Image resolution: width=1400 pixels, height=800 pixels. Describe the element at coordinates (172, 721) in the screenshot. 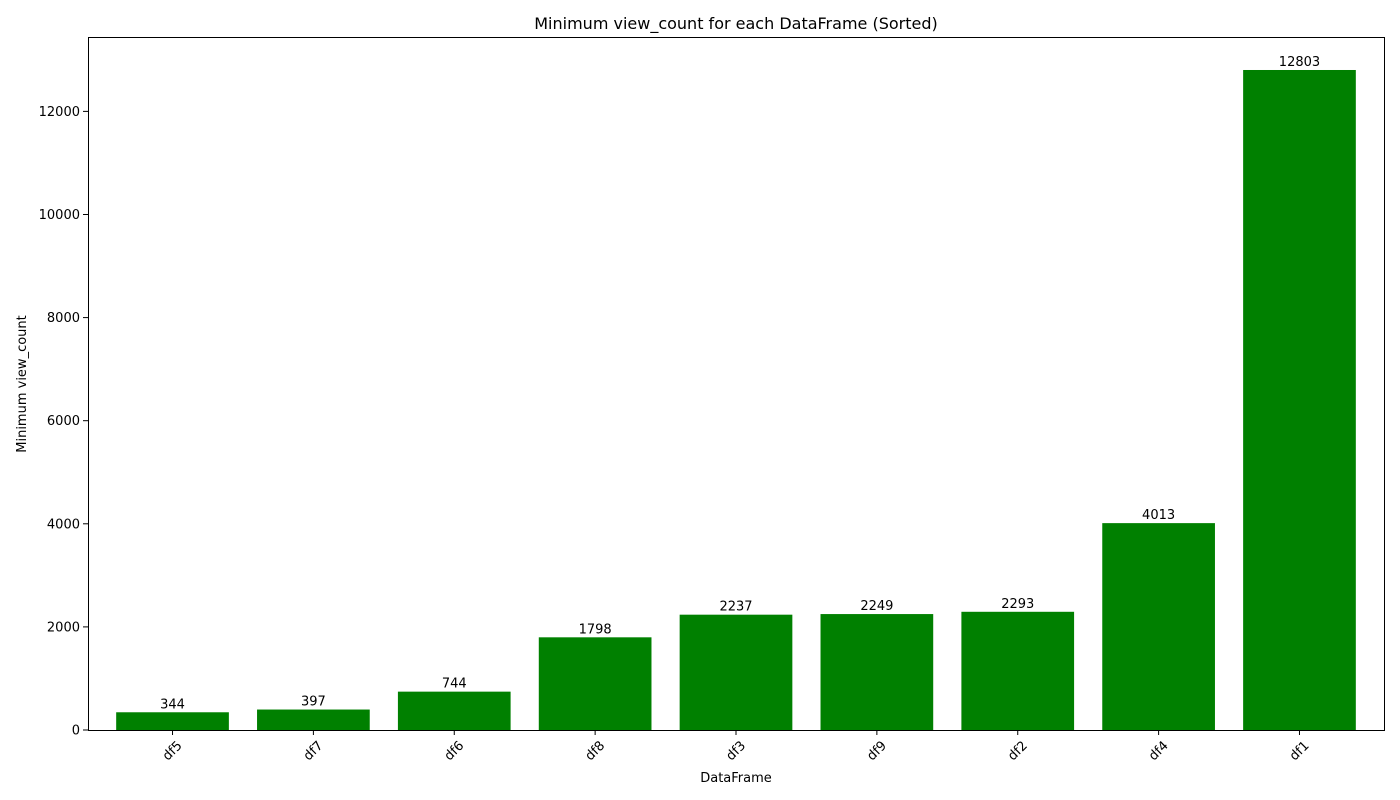

I see `bar-df5` at that location.